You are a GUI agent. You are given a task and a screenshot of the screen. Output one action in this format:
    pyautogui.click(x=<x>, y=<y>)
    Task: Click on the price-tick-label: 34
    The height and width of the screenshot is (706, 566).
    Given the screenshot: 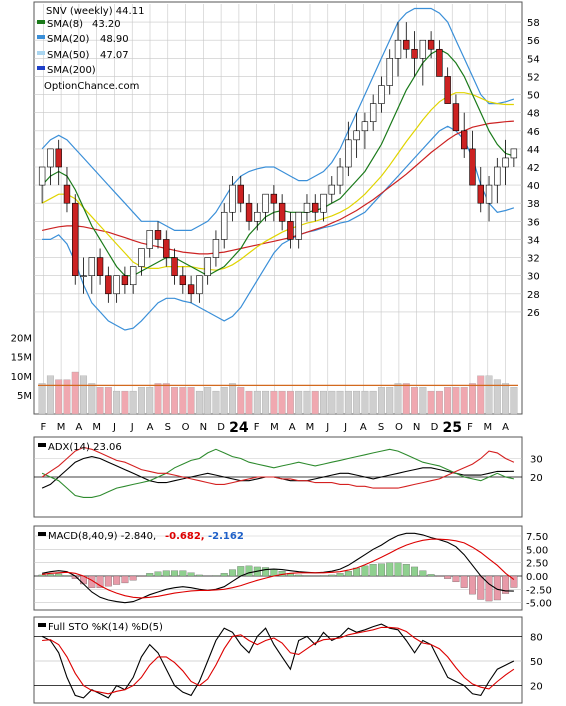 What is the action you would take?
    pyautogui.click(x=533, y=240)
    